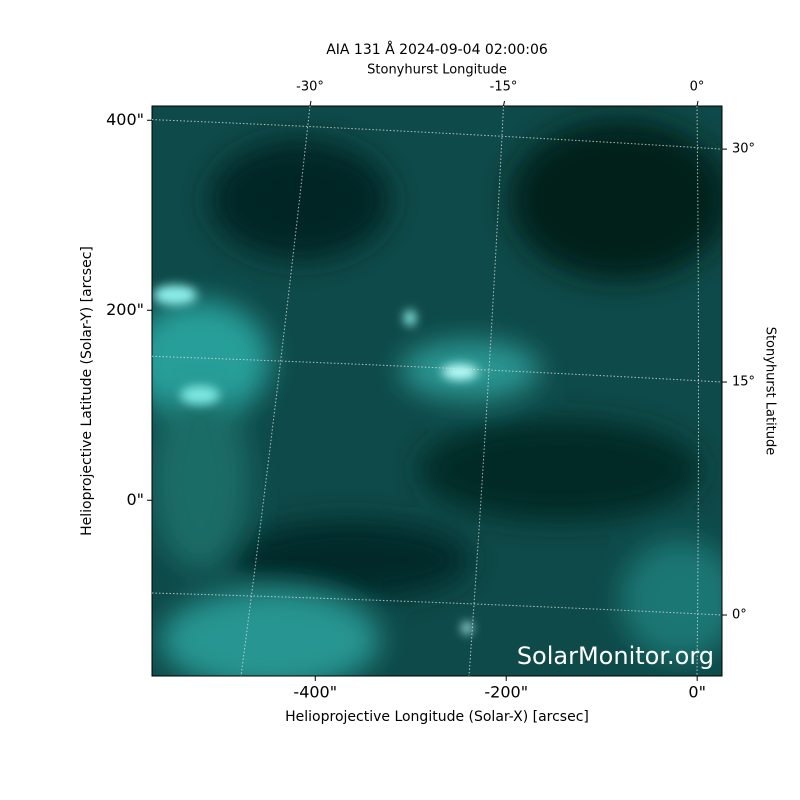  I want to click on watermark: SolarMonitor.org, so click(615, 656).